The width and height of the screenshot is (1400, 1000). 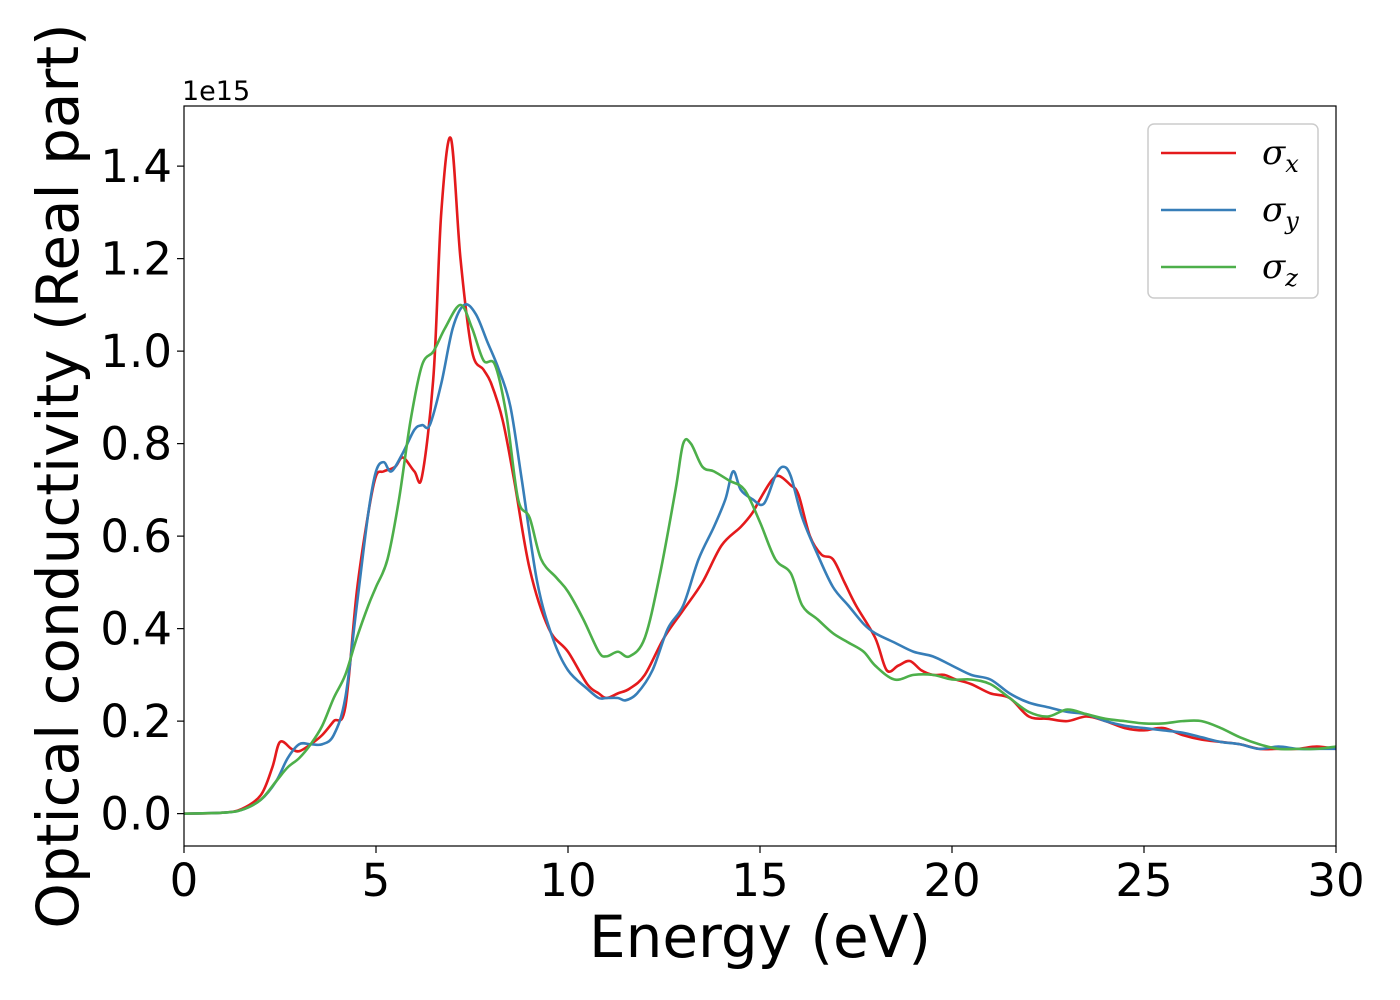 What do you see at coordinates (1280, 212) in the screenshot?
I see `legend-label-y: σy` at bounding box center [1280, 212].